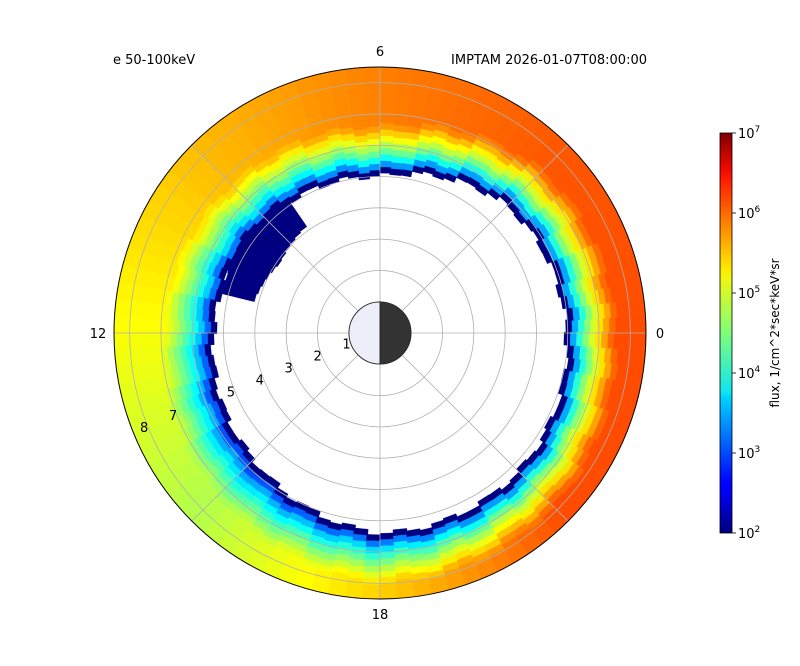 The width and height of the screenshot is (800, 666). What do you see at coordinates (380, 615) in the screenshot?
I see `mlt-tick-label: 18` at bounding box center [380, 615].